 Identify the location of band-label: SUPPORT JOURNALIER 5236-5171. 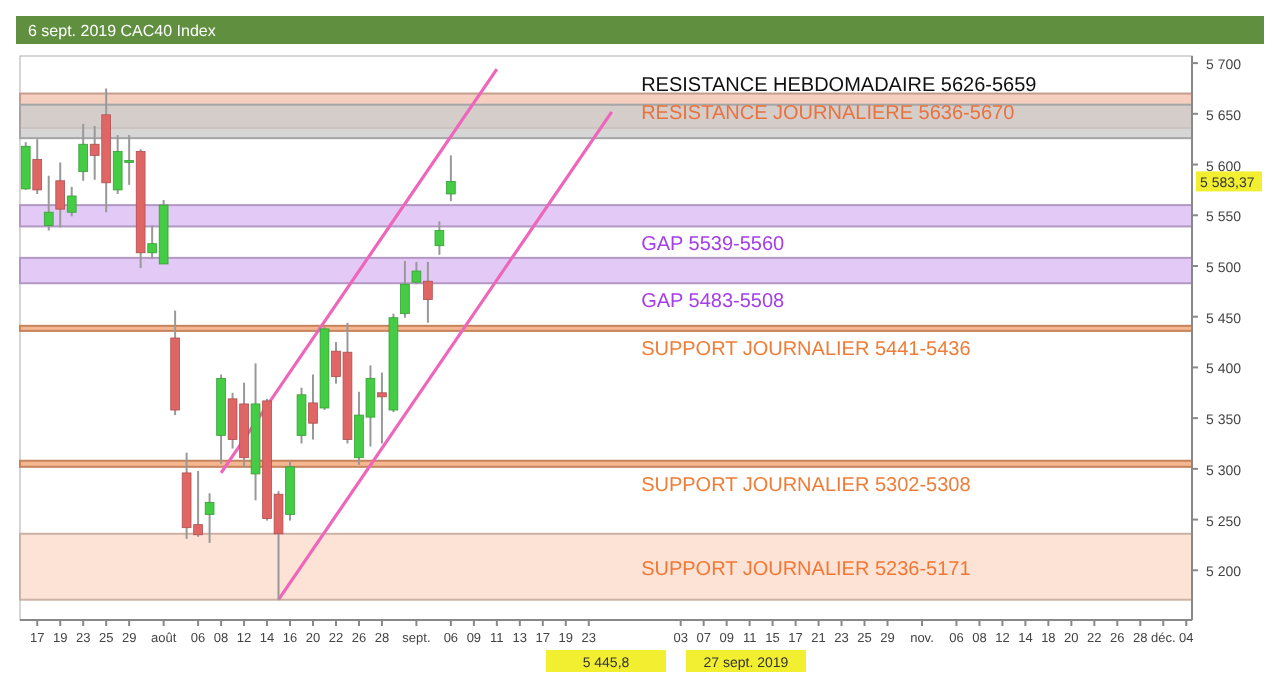
(806, 569).